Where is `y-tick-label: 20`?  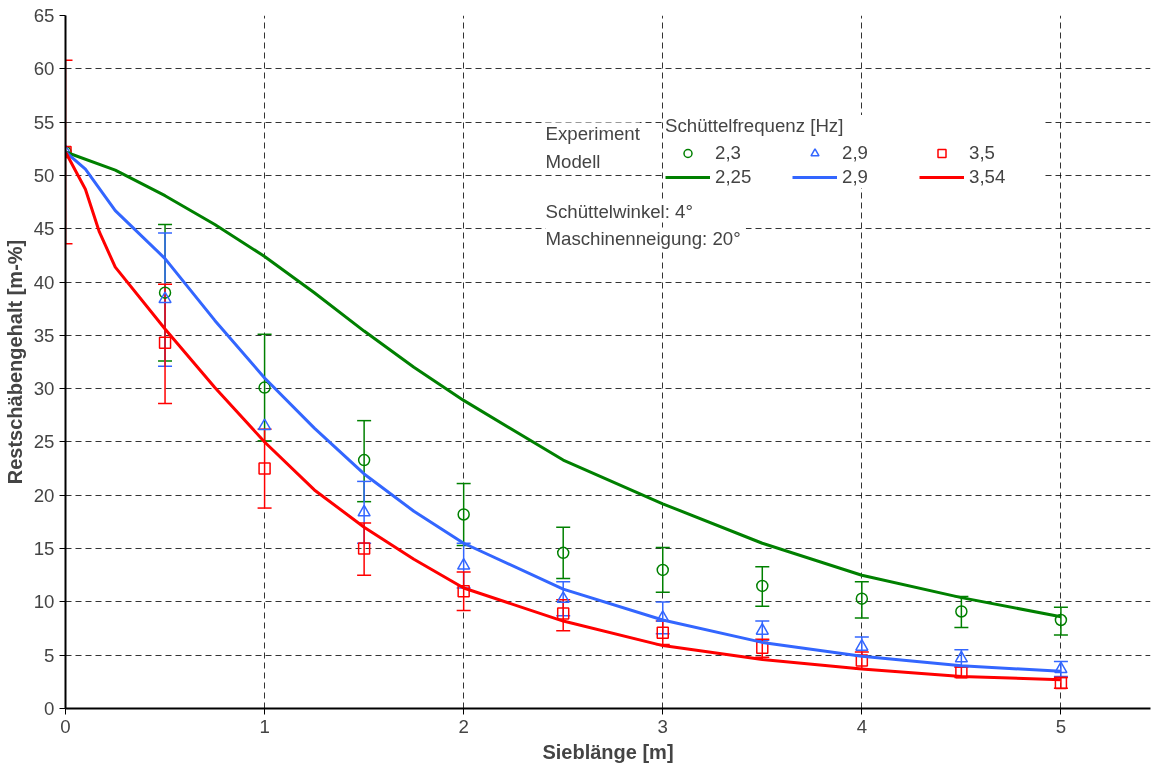 y-tick-label: 20 is located at coordinates (44, 495).